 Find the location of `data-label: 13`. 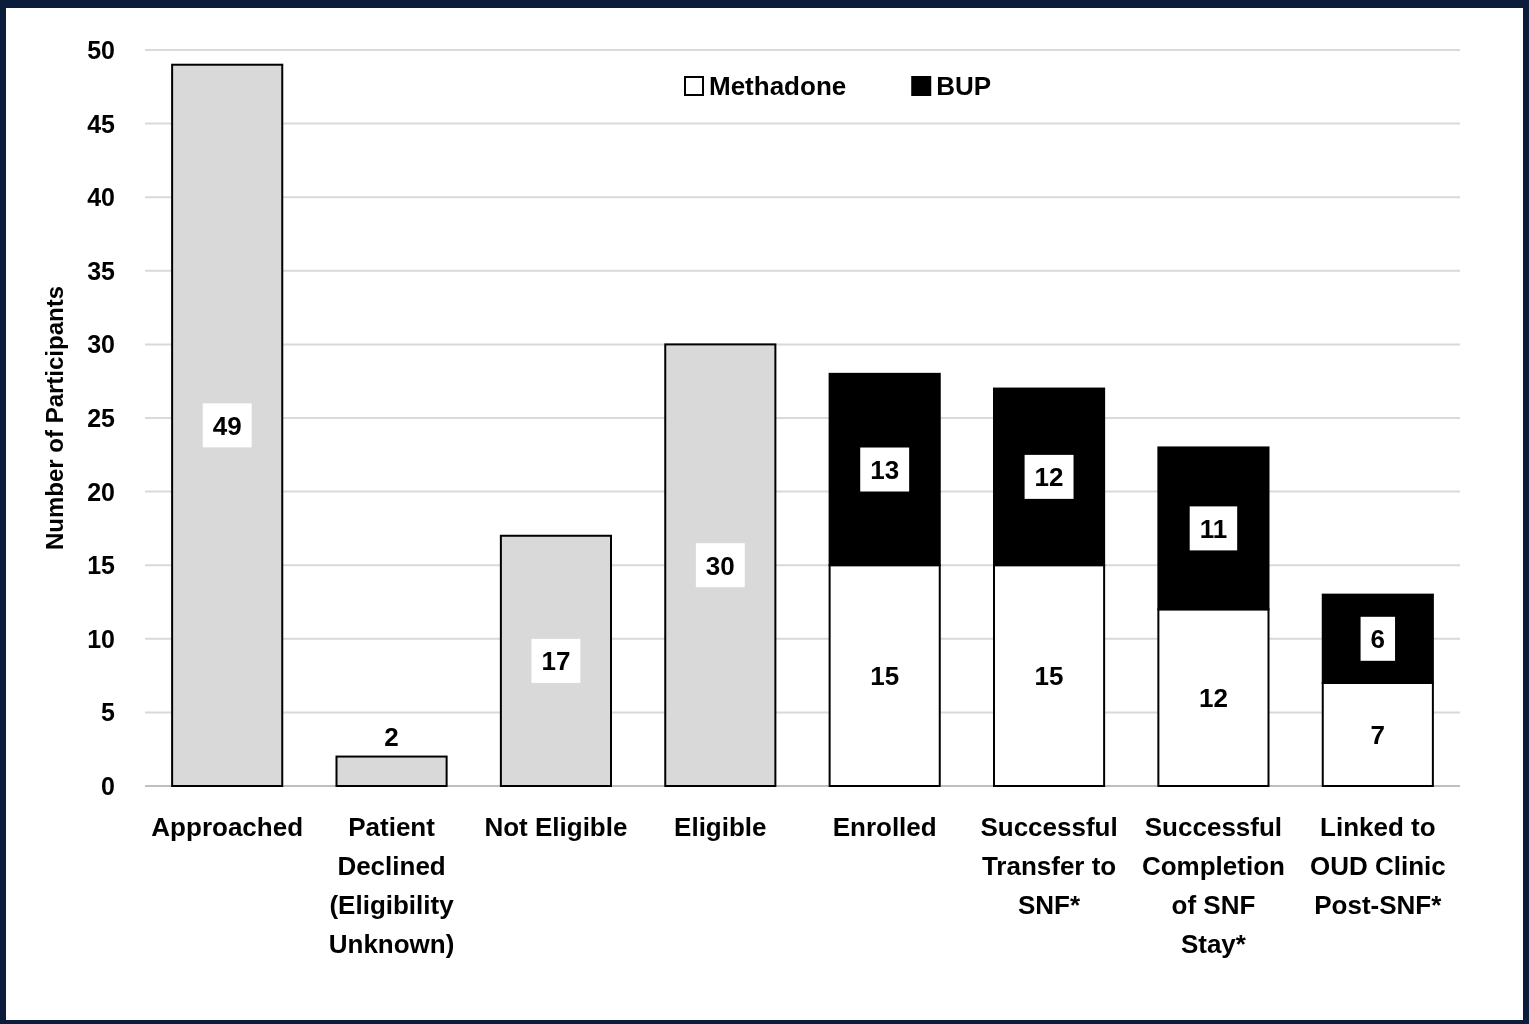

data-label: 13 is located at coordinates (885, 469).